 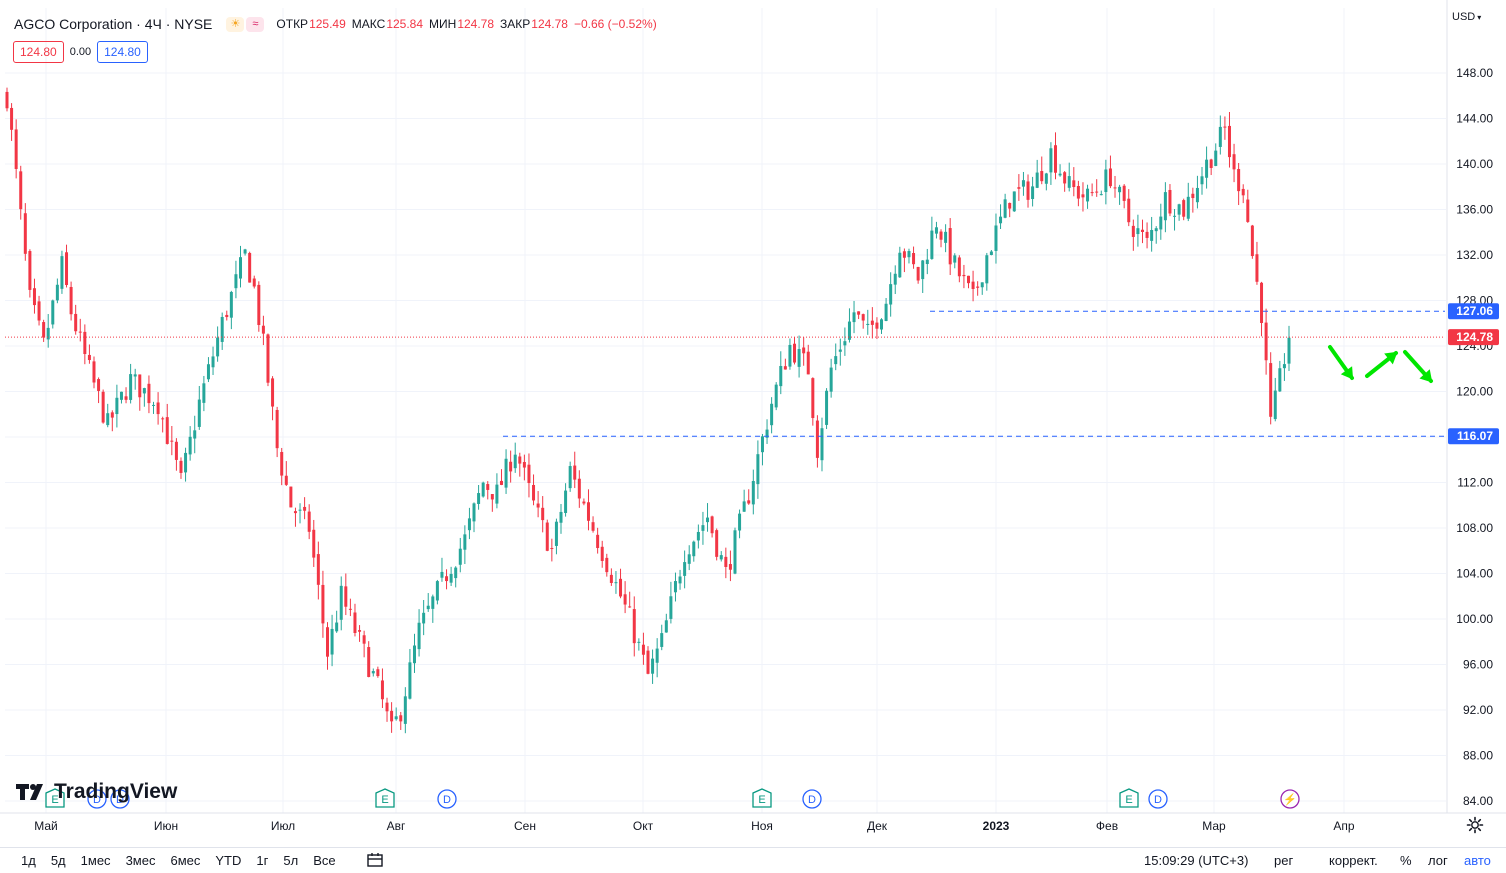 What do you see at coordinates (1290, 799) in the screenshot?
I see `event-label: ⚡` at bounding box center [1290, 799].